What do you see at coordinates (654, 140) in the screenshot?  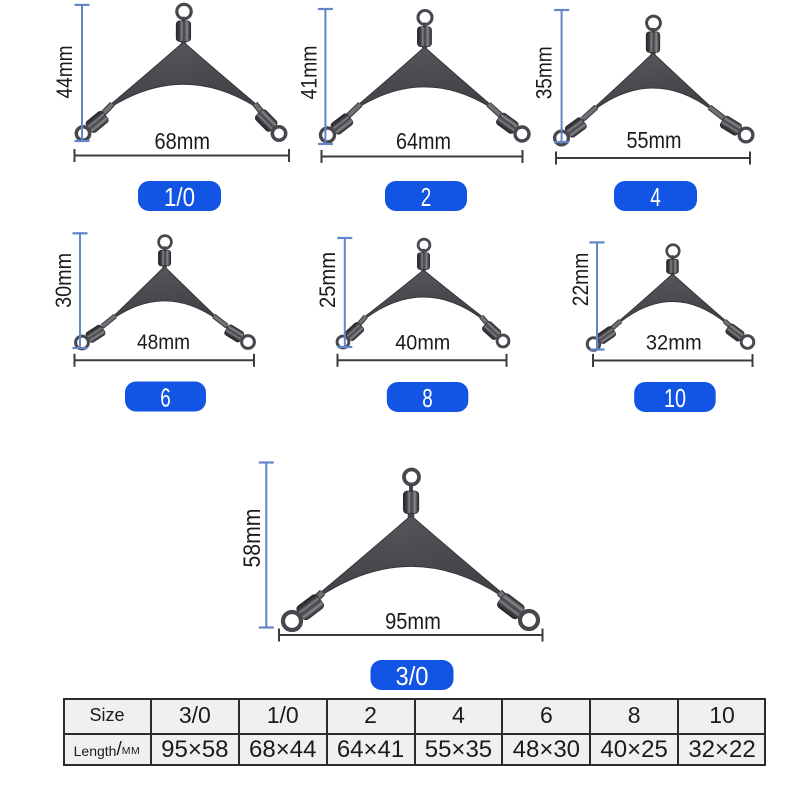 I see `svg-text: 55mm` at bounding box center [654, 140].